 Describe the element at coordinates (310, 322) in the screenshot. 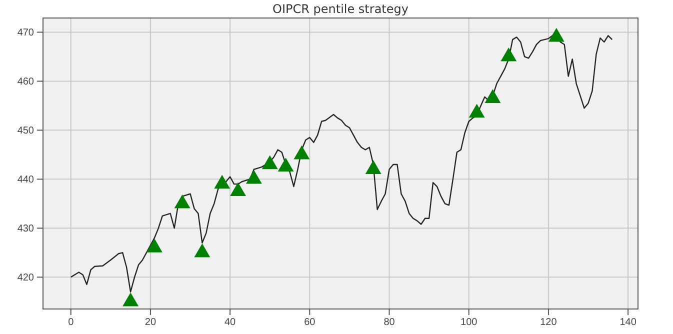

I see `x-tick-label: 60` at that location.